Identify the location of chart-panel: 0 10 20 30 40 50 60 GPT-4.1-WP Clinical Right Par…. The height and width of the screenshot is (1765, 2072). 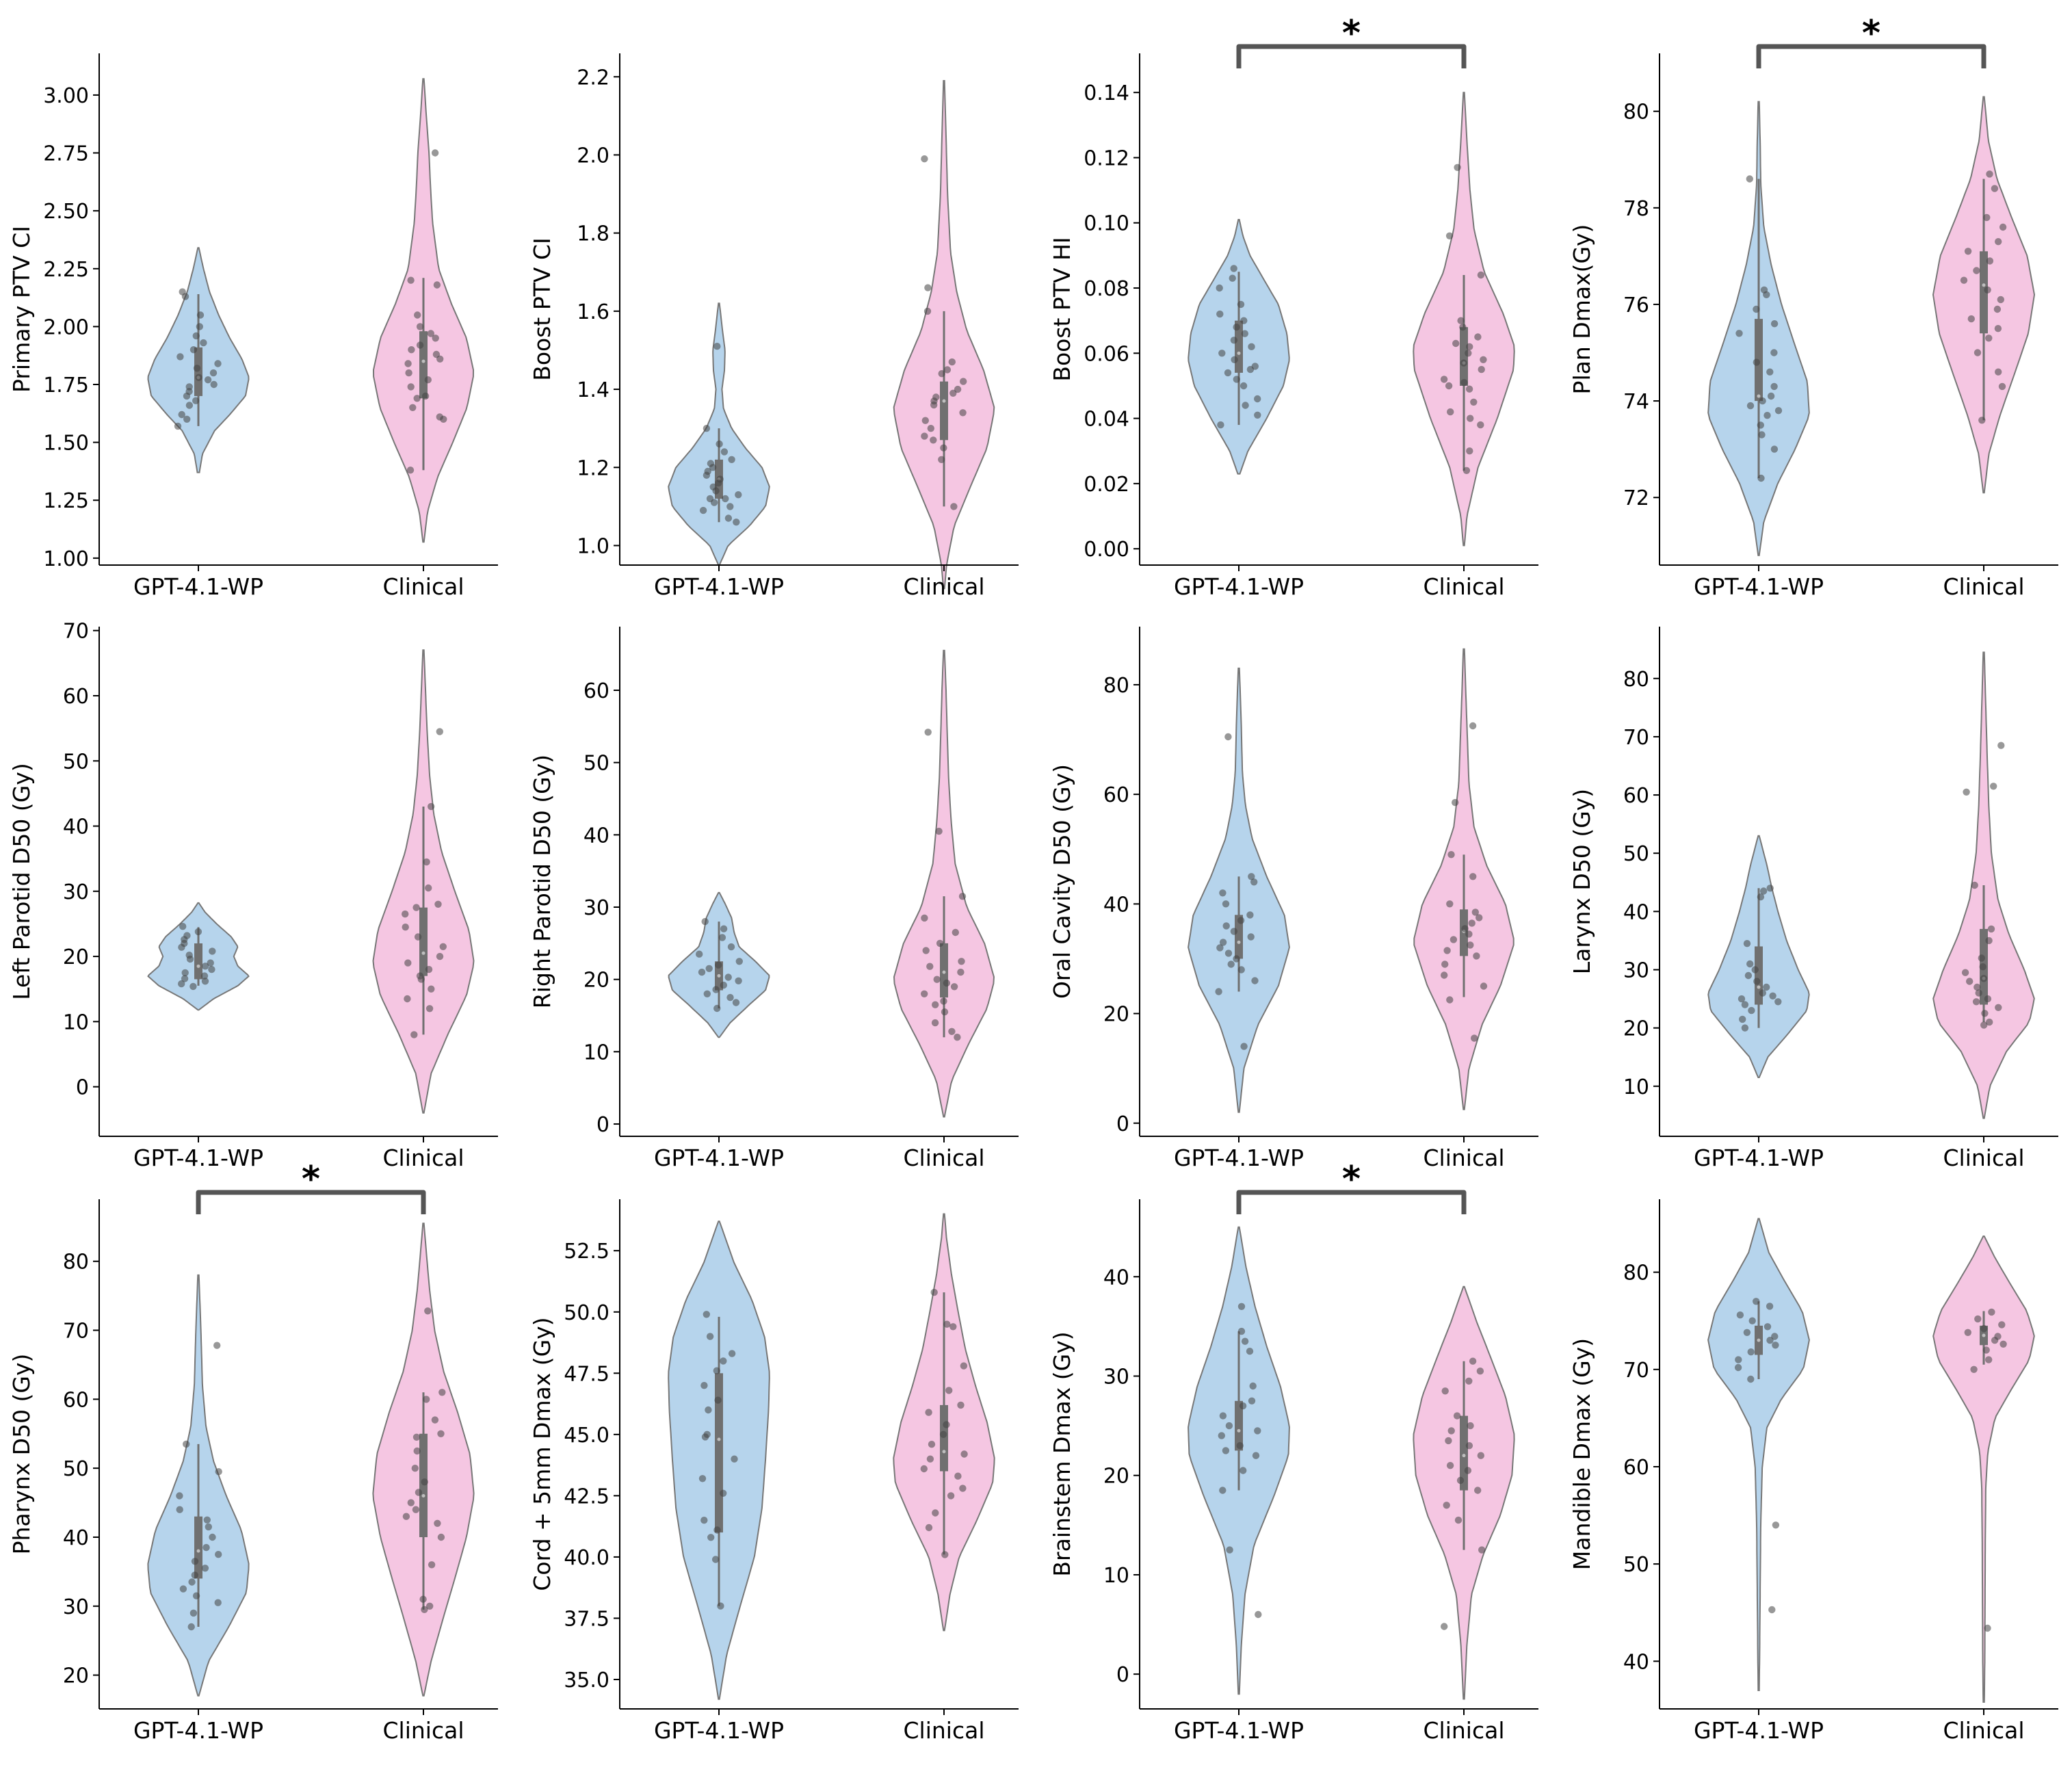
(774, 899).